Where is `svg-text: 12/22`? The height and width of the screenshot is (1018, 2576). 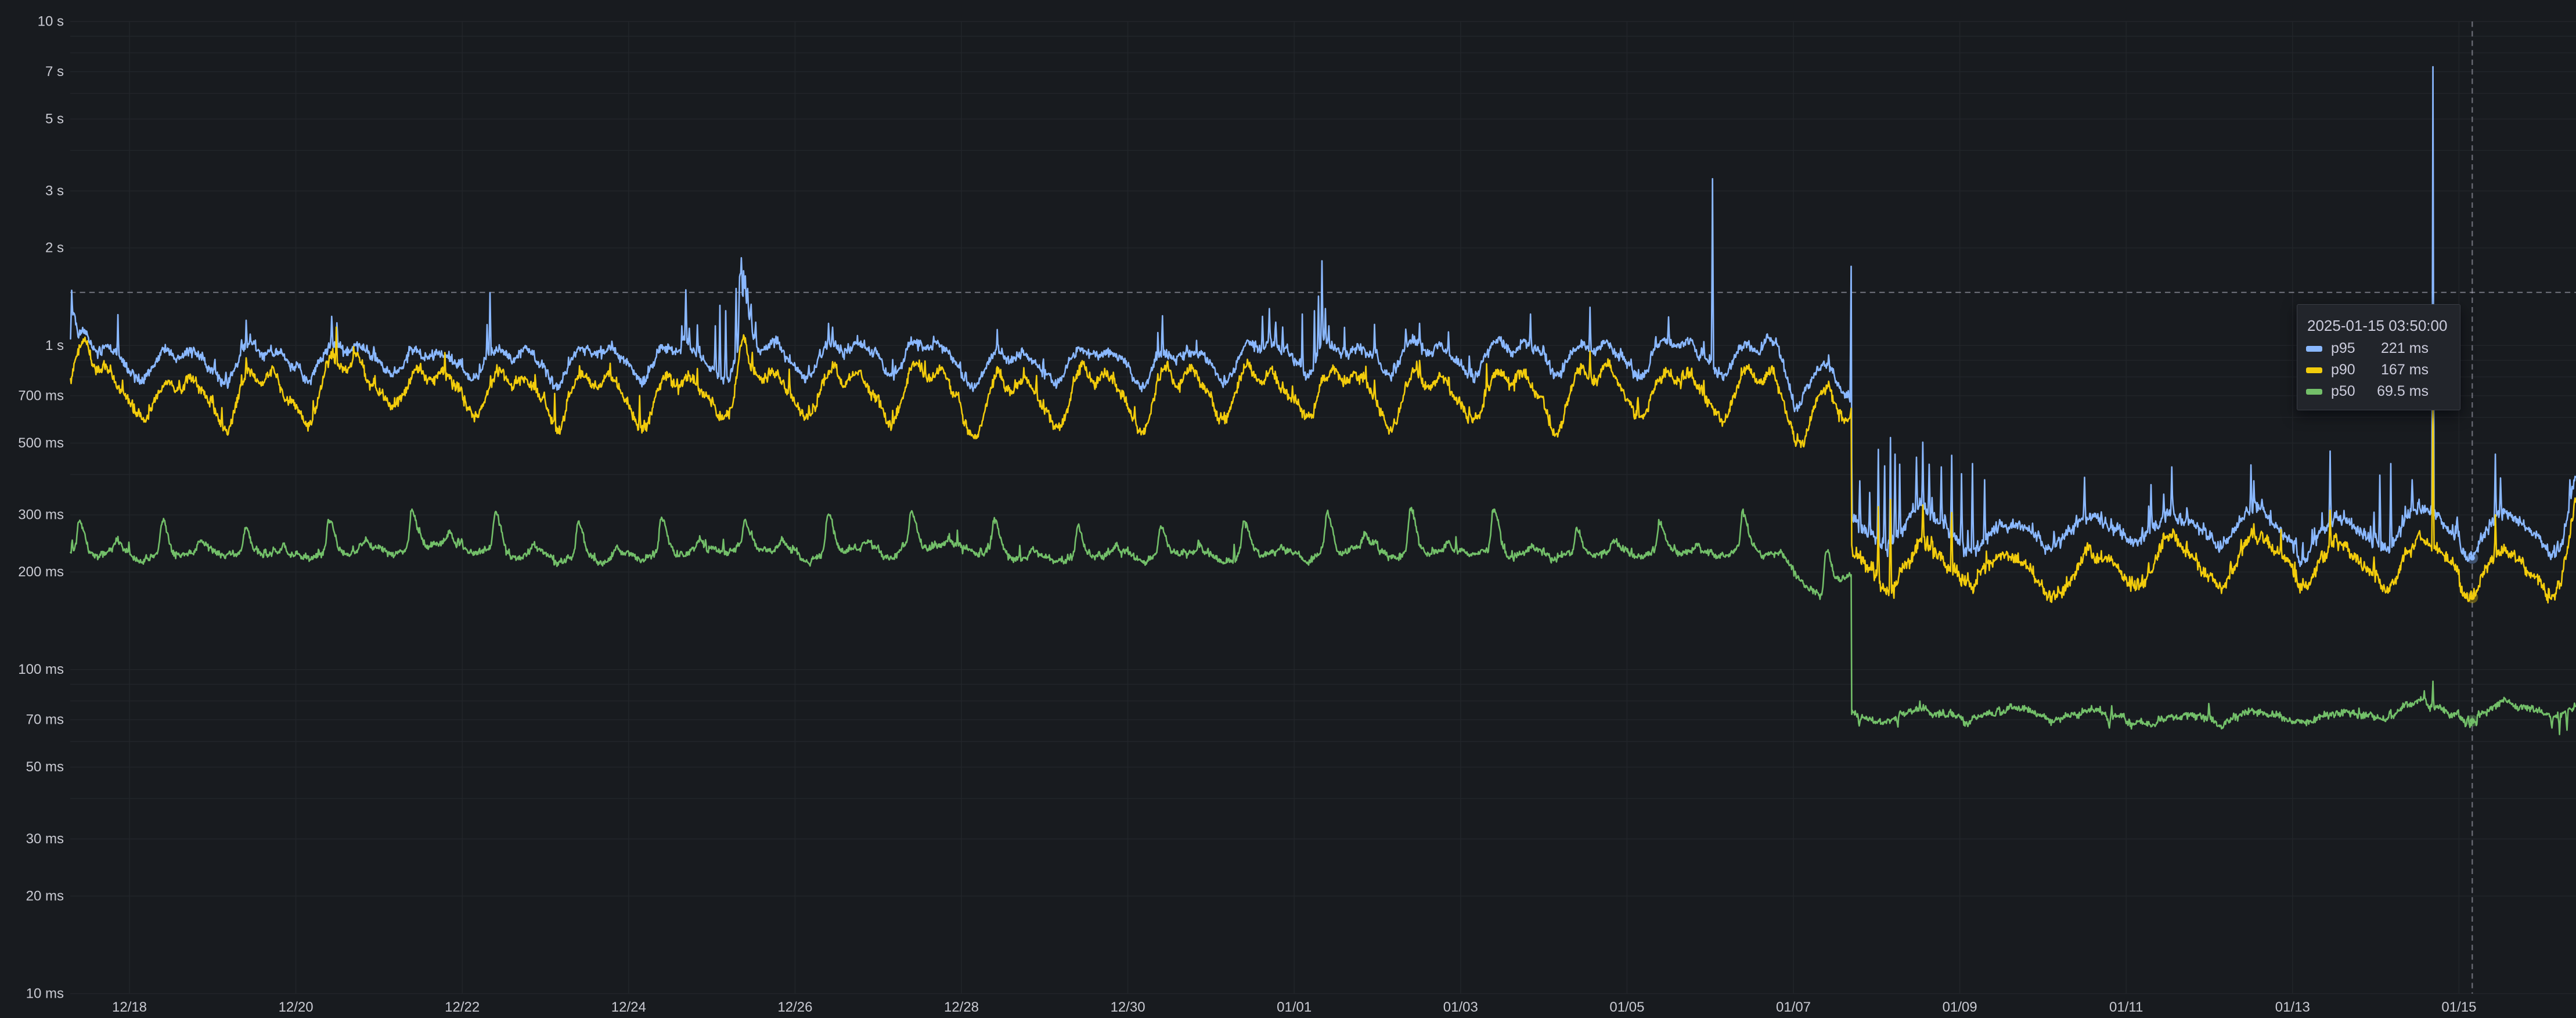
svg-text: 12/22 is located at coordinates (462, 1007).